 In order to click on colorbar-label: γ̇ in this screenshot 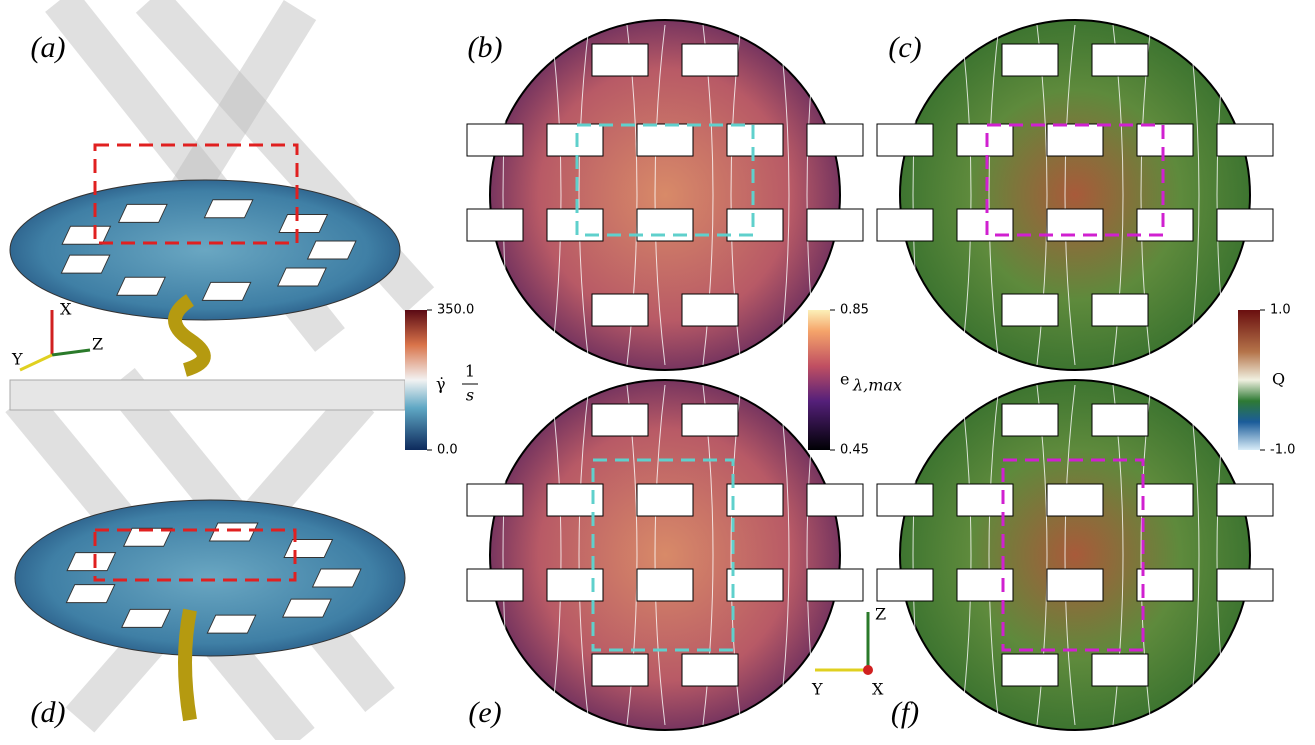, I will do `click(441, 384)`.